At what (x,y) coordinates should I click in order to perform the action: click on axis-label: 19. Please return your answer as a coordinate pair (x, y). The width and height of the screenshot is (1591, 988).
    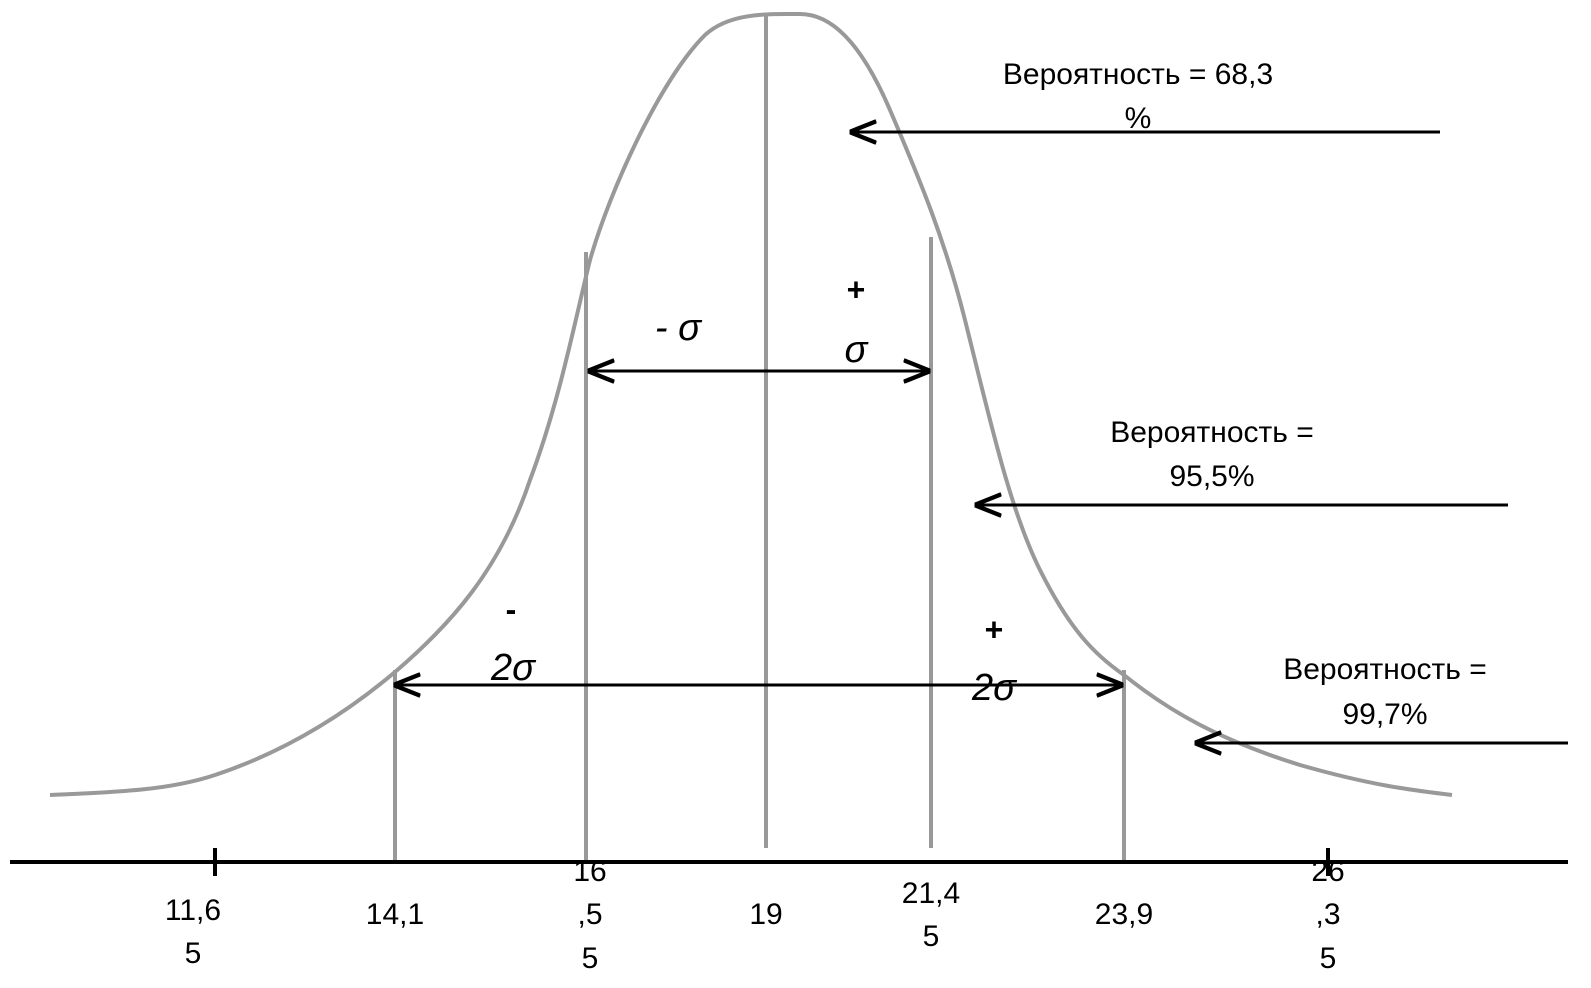
    Looking at the image, I should click on (765, 914).